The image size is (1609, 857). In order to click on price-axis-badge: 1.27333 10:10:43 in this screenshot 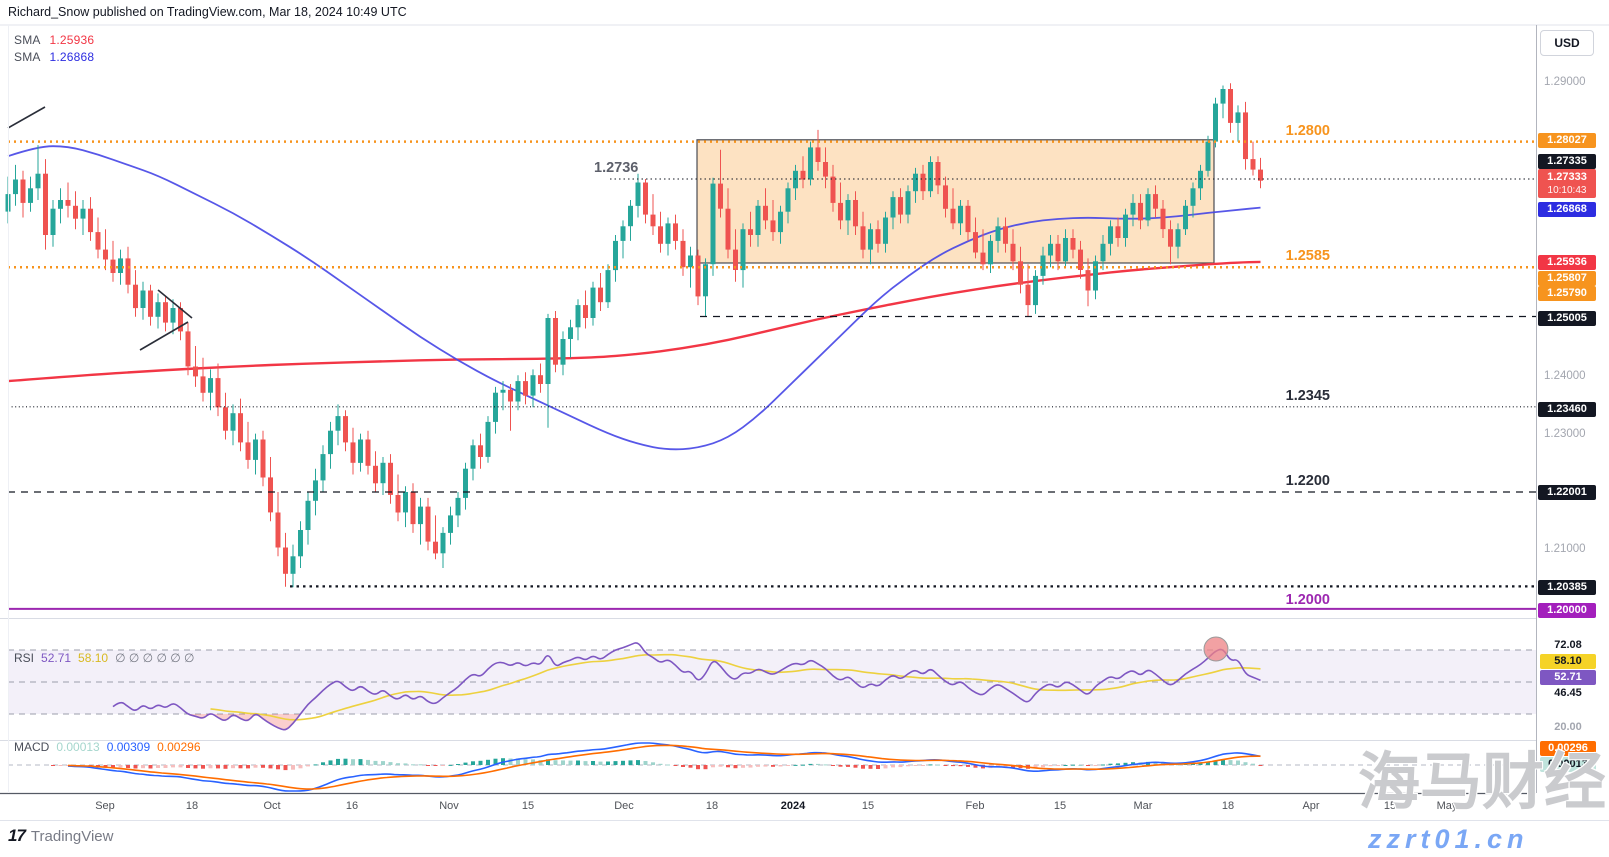, I will do `click(1567, 183)`.